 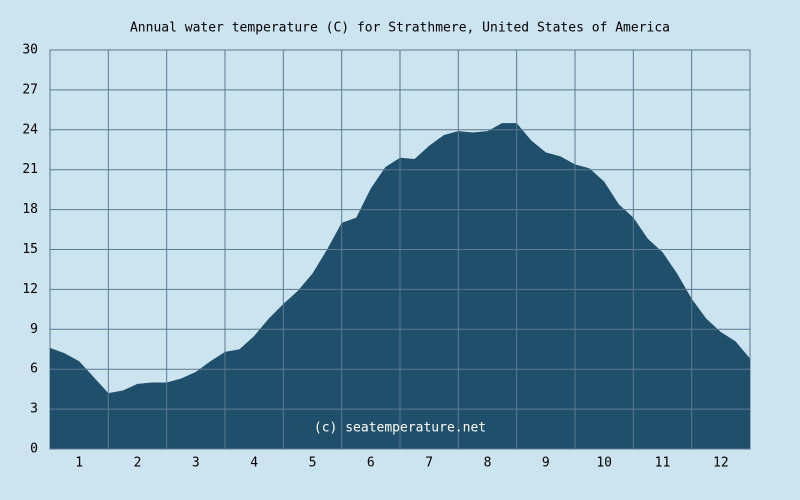 What do you see at coordinates (546, 463) in the screenshot?
I see `x-tick-label: 9` at bounding box center [546, 463].